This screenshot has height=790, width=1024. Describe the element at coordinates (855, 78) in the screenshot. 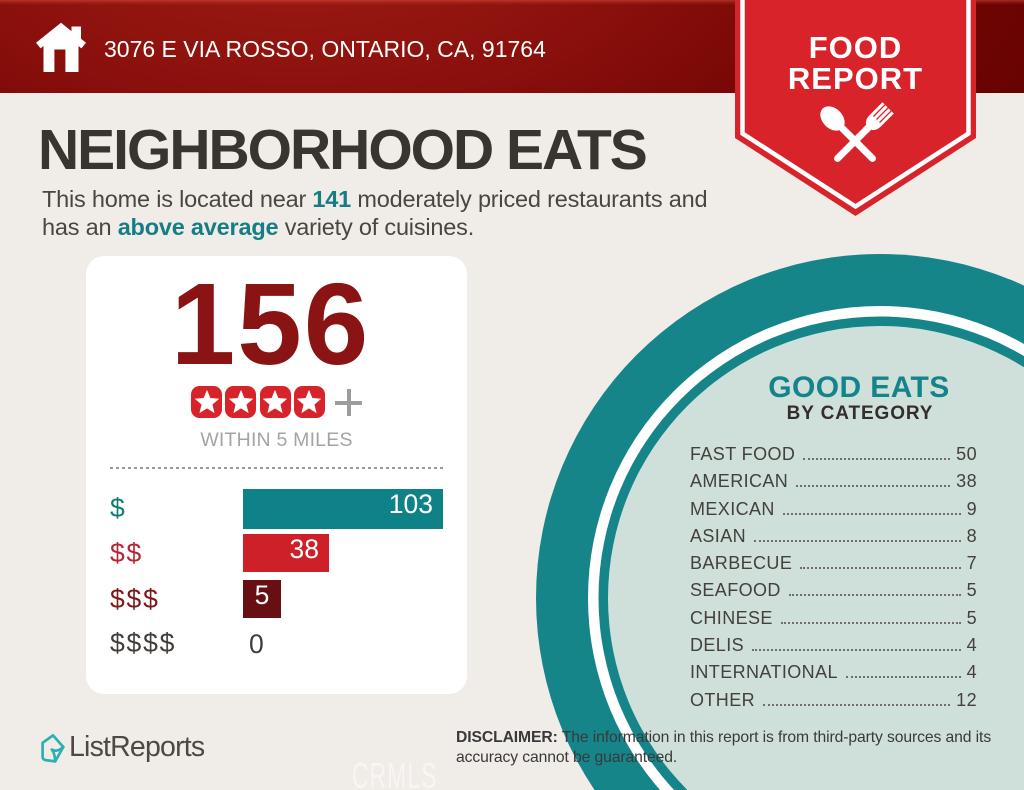

I see `svg-text: REPORT` at that location.